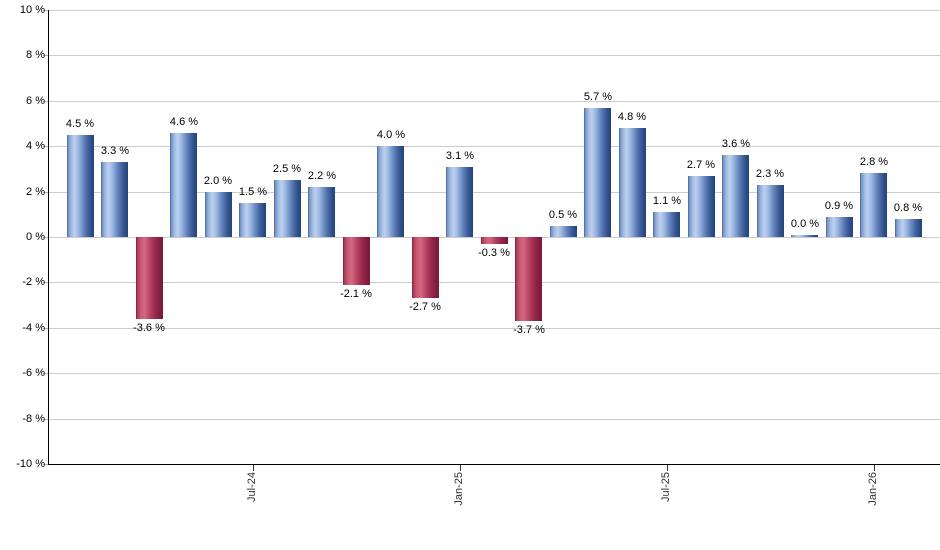  Describe the element at coordinates (35, 192) in the screenshot. I see `y-tick-label: 2 %` at that location.